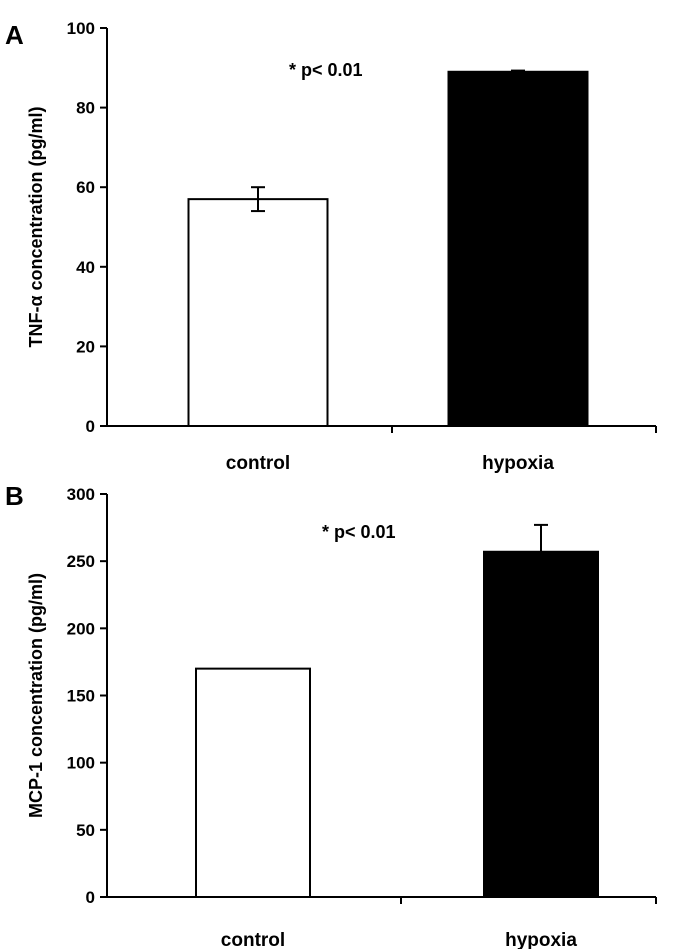  What do you see at coordinates (90, 426) in the screenshot?
I see `panel-a-y-tick-label: 0` at bounding box center [90, 426].